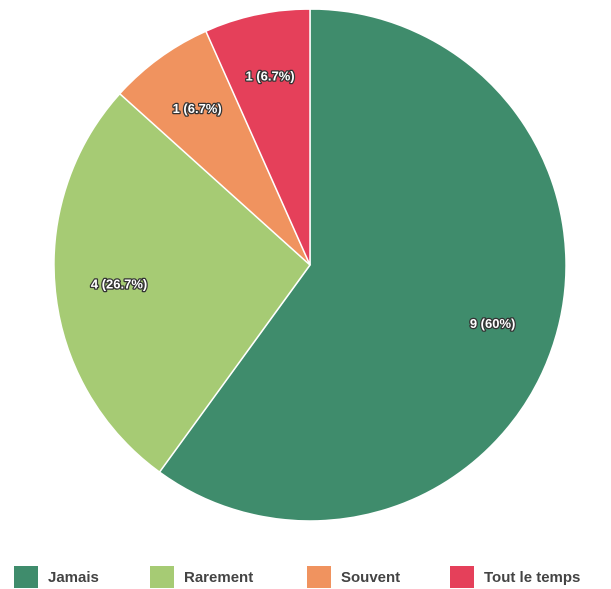 The image size is (611, 589). What do you see at coordinates (532, 577) in the screenshot?
I see `legend-label: Tout le temps` at bounding box center [532, 577].